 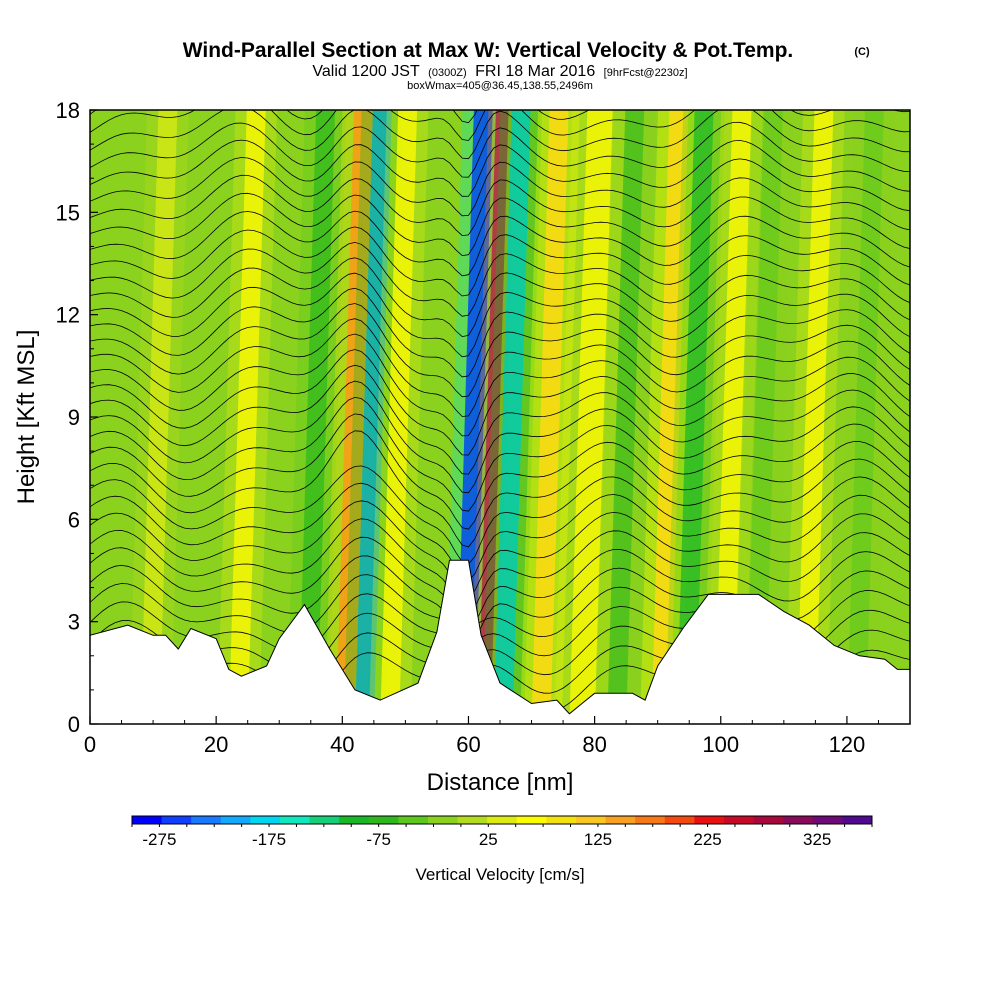 I want to click on terrain-mask, so click(x=500, y=641).